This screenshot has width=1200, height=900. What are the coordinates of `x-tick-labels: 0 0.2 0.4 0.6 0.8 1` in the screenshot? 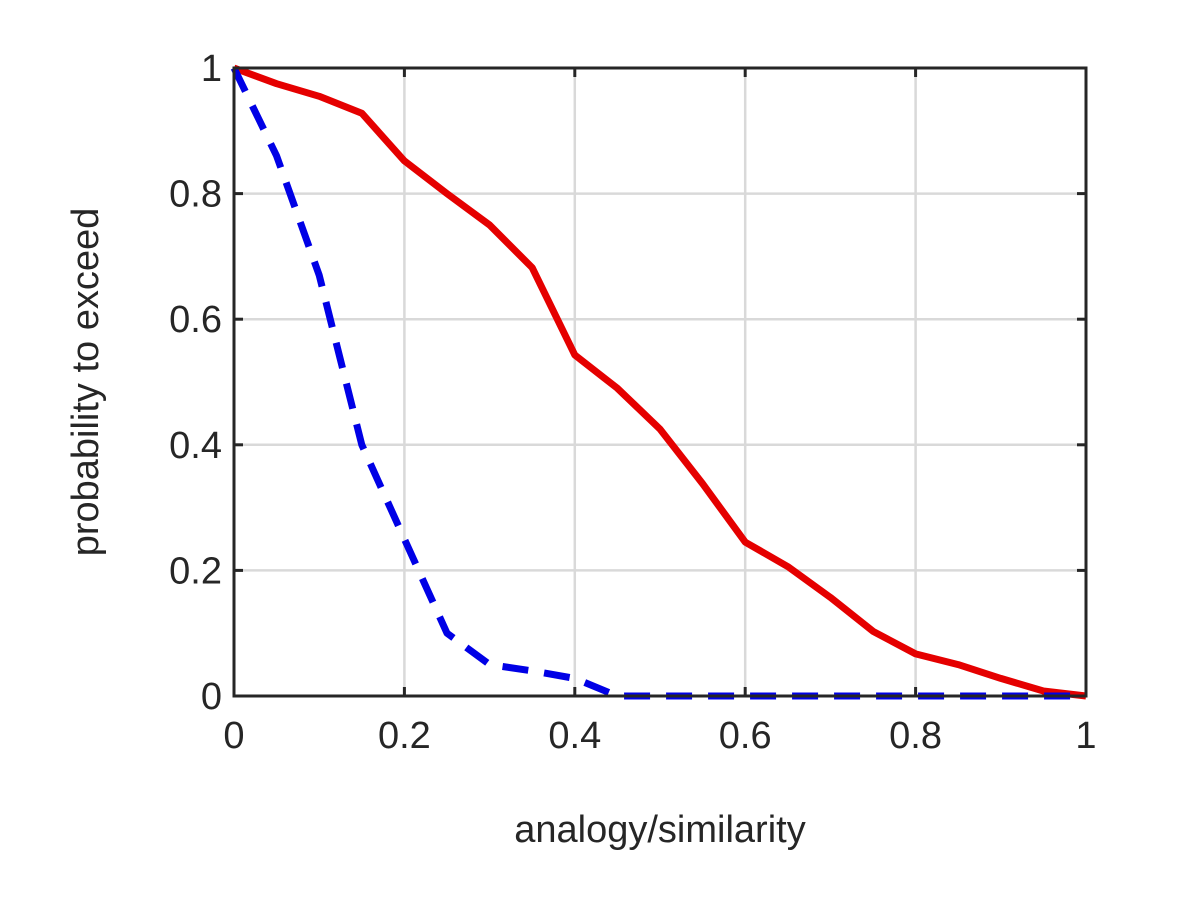 It's located at (659, 736).